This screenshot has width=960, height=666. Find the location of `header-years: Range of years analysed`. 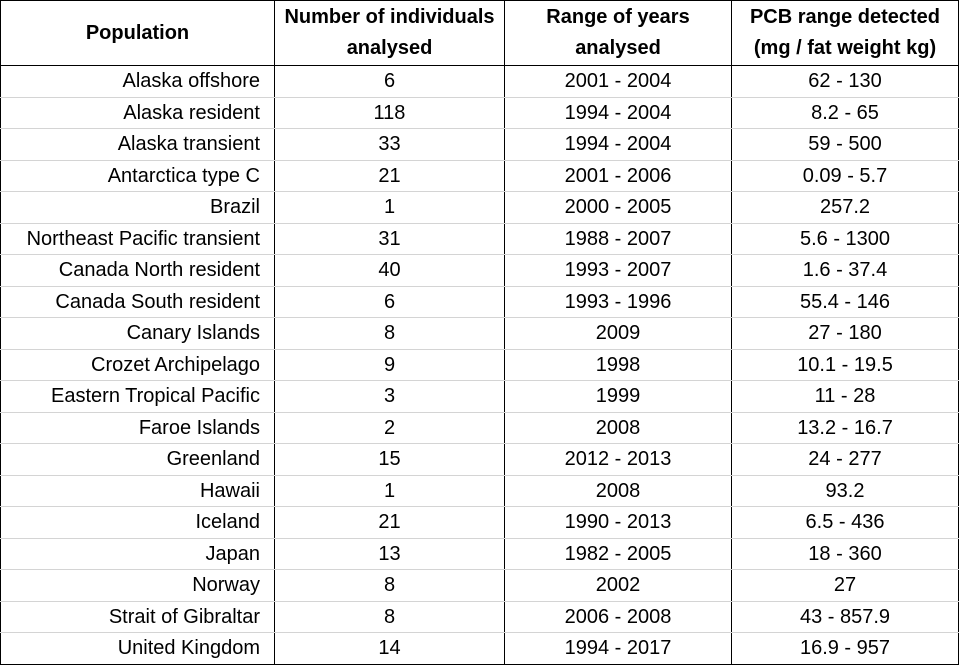

header-years: Range of years analysed is located at coordinates (618, 33).